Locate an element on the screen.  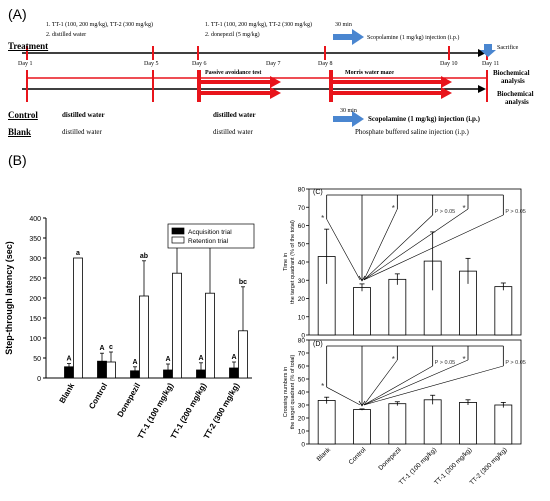
y-tick-label: 100 is located at coordinates (35, 339).